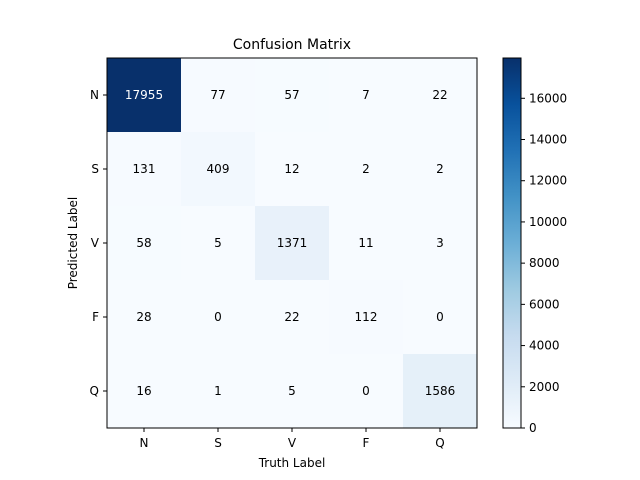 This screenshot has height=480, width=640. Describe the element at coordinates (548, 181) in the screenshot. I see `colorbar-tick-label: 12000` at that location.